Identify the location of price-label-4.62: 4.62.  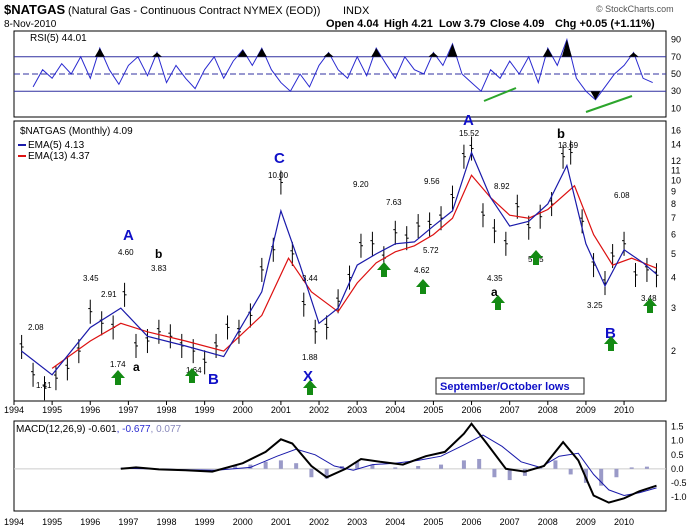
(422, 270).